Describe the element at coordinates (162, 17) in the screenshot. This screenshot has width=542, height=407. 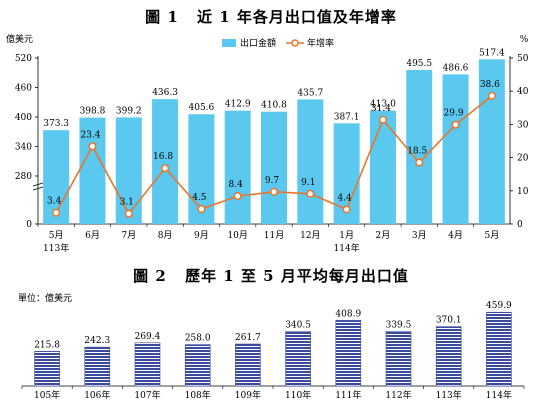
I see `figure1-number: 圖 1` at that location.